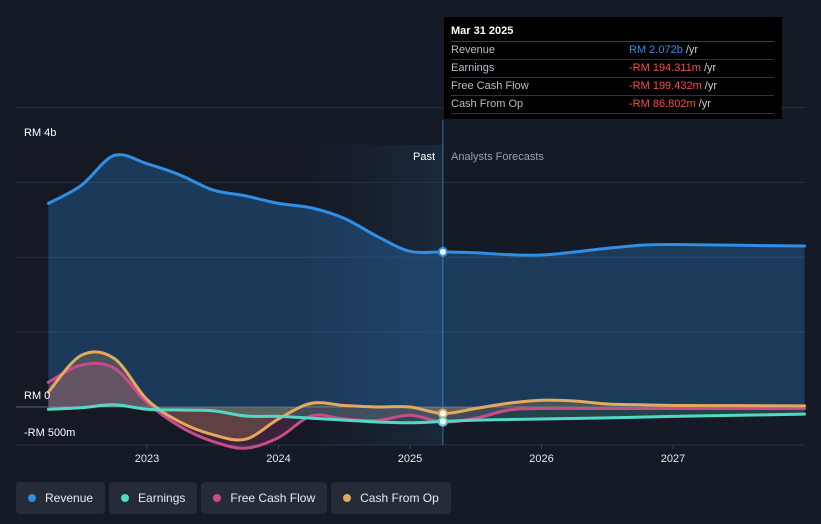  Describe the element at coordinates (473, 68) in the screenshot. I see `tooltip-label: Earnings` at that location.